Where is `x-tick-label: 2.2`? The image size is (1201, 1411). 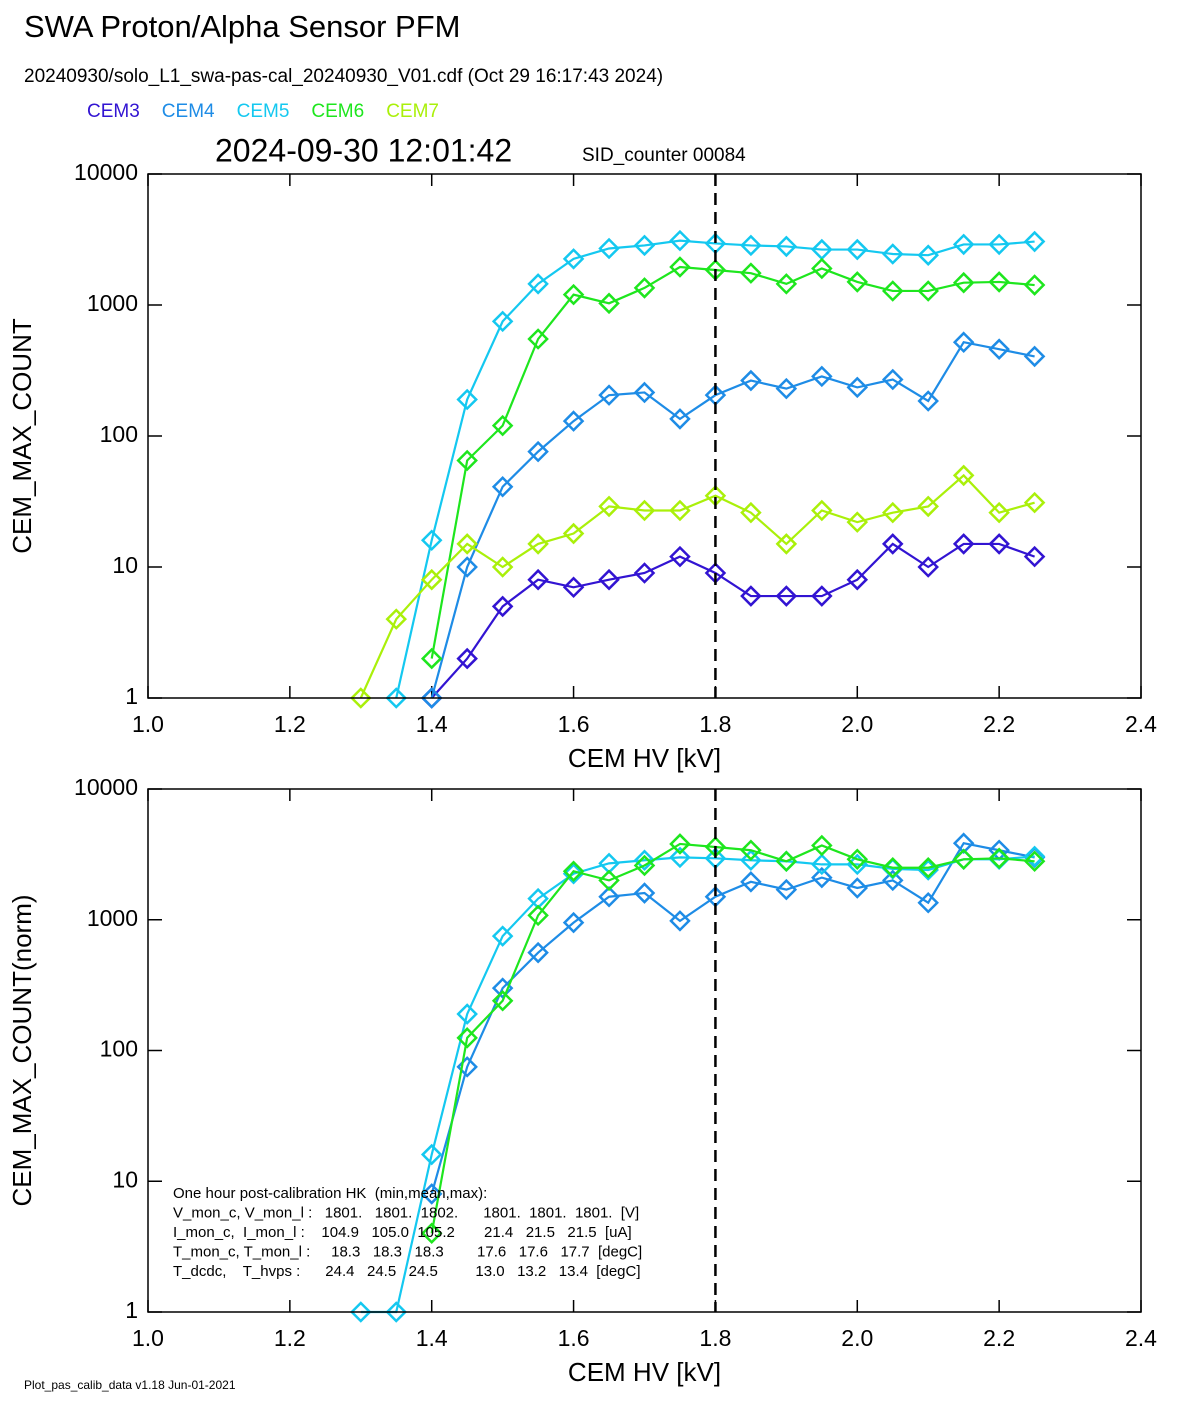
x-tick-label: 2.2 is located at coordinates (999, 1338).